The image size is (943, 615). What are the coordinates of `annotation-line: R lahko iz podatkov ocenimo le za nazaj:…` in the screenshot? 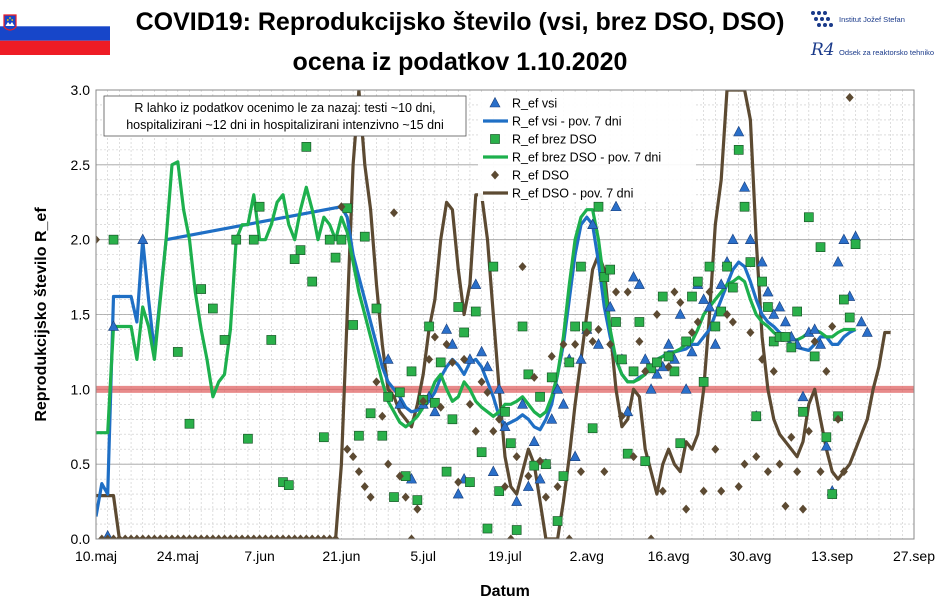 It's located at (284, 108).